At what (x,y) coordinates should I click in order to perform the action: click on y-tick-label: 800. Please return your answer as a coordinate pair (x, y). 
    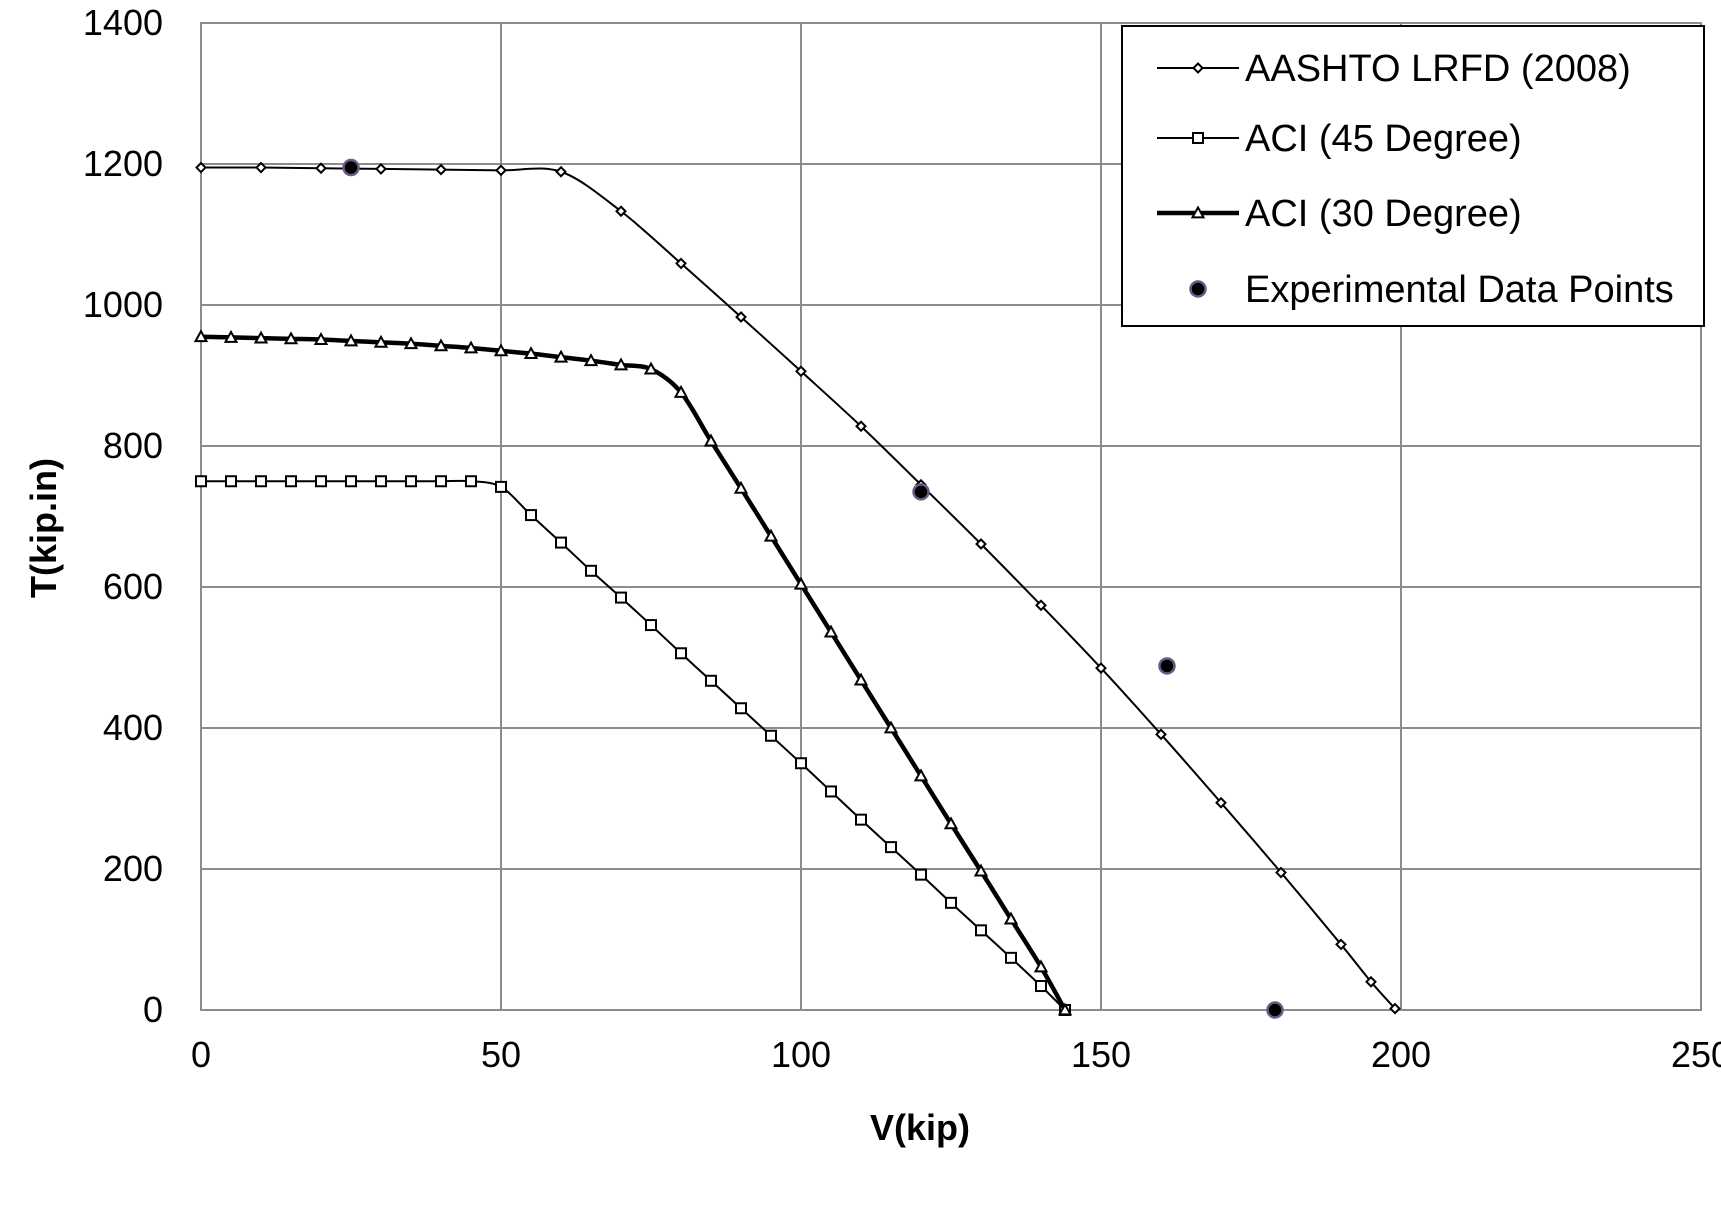
    Looking at the image, I should click on (133, 445).